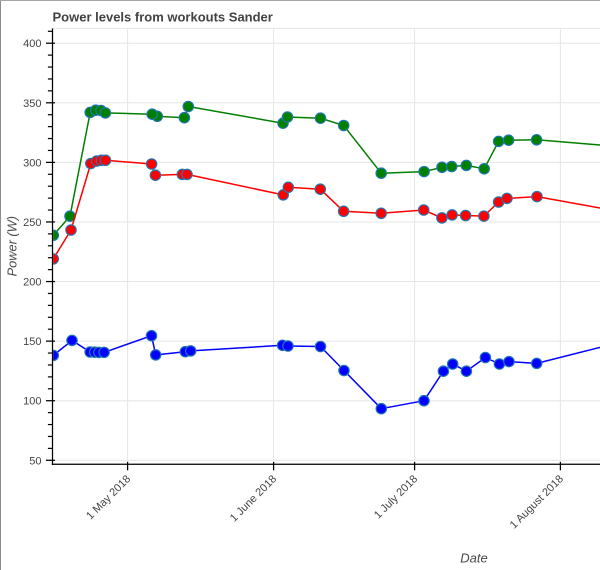 The height and width of the screenshot is (570, 600). What do you see at coordinates (163, 17) in the screenshot?
I see `svg-text:Power levels from workouts San: Power levels from workouts Sander` at bounding box center [163, 17].